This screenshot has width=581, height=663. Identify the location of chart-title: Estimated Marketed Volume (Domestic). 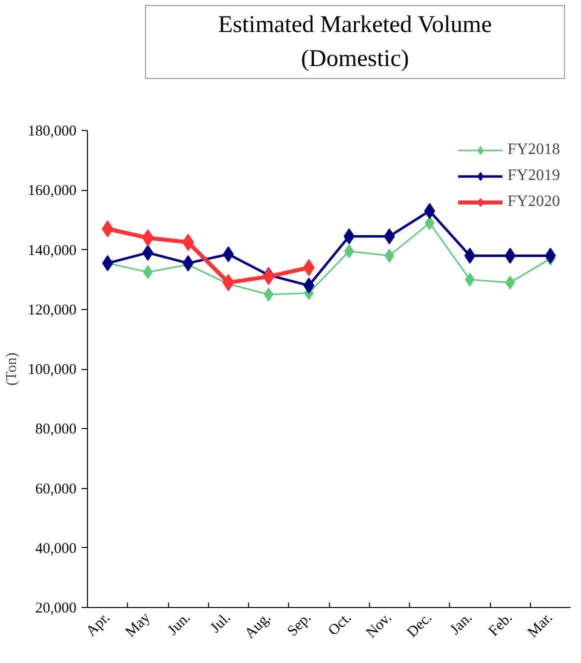
(355, 42).